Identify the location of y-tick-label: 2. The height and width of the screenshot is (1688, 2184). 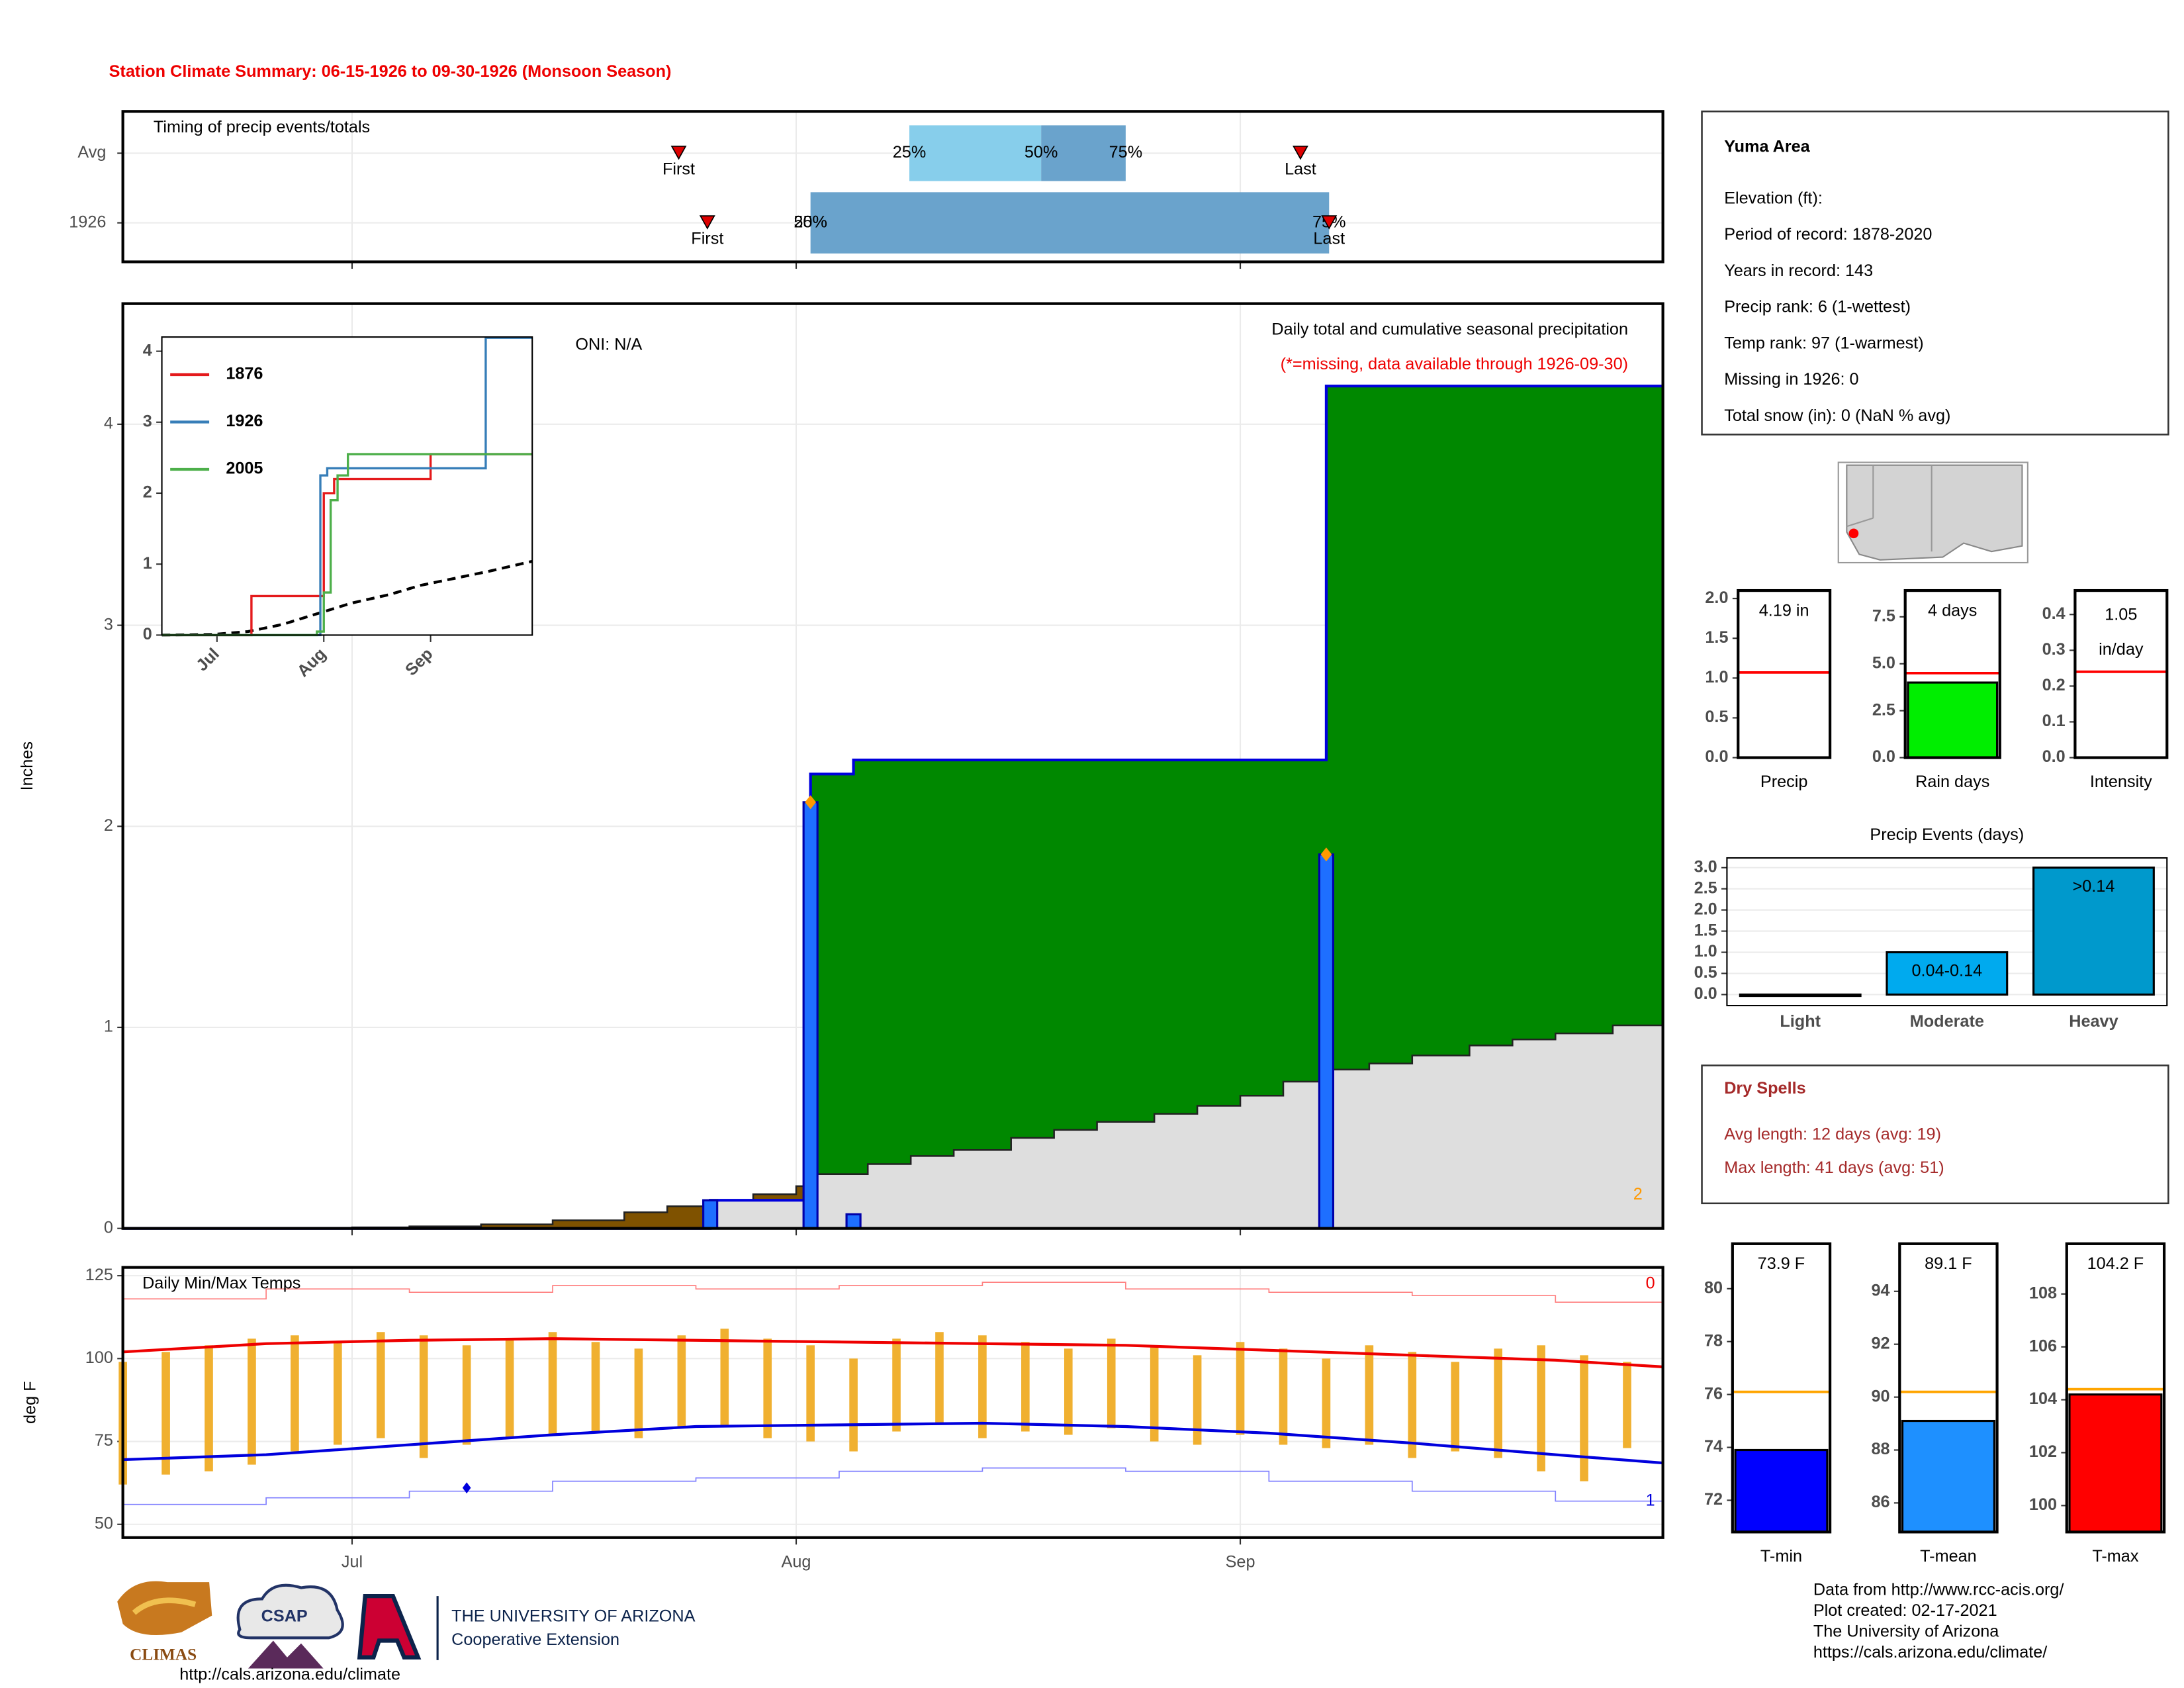
(147, 492).